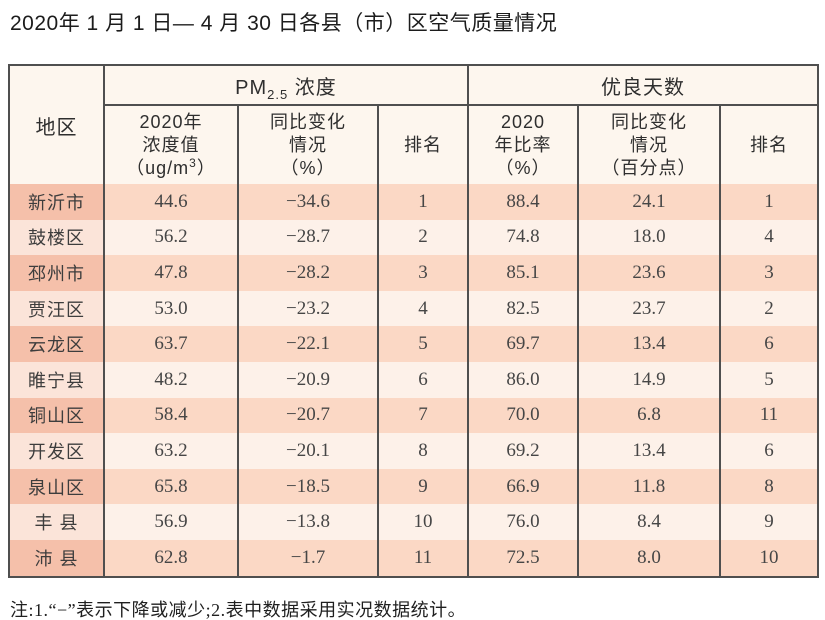 The height and width of the screenshot is (620, 825). I want to click on pm-change-cell: −28.2, so click(307, 273).